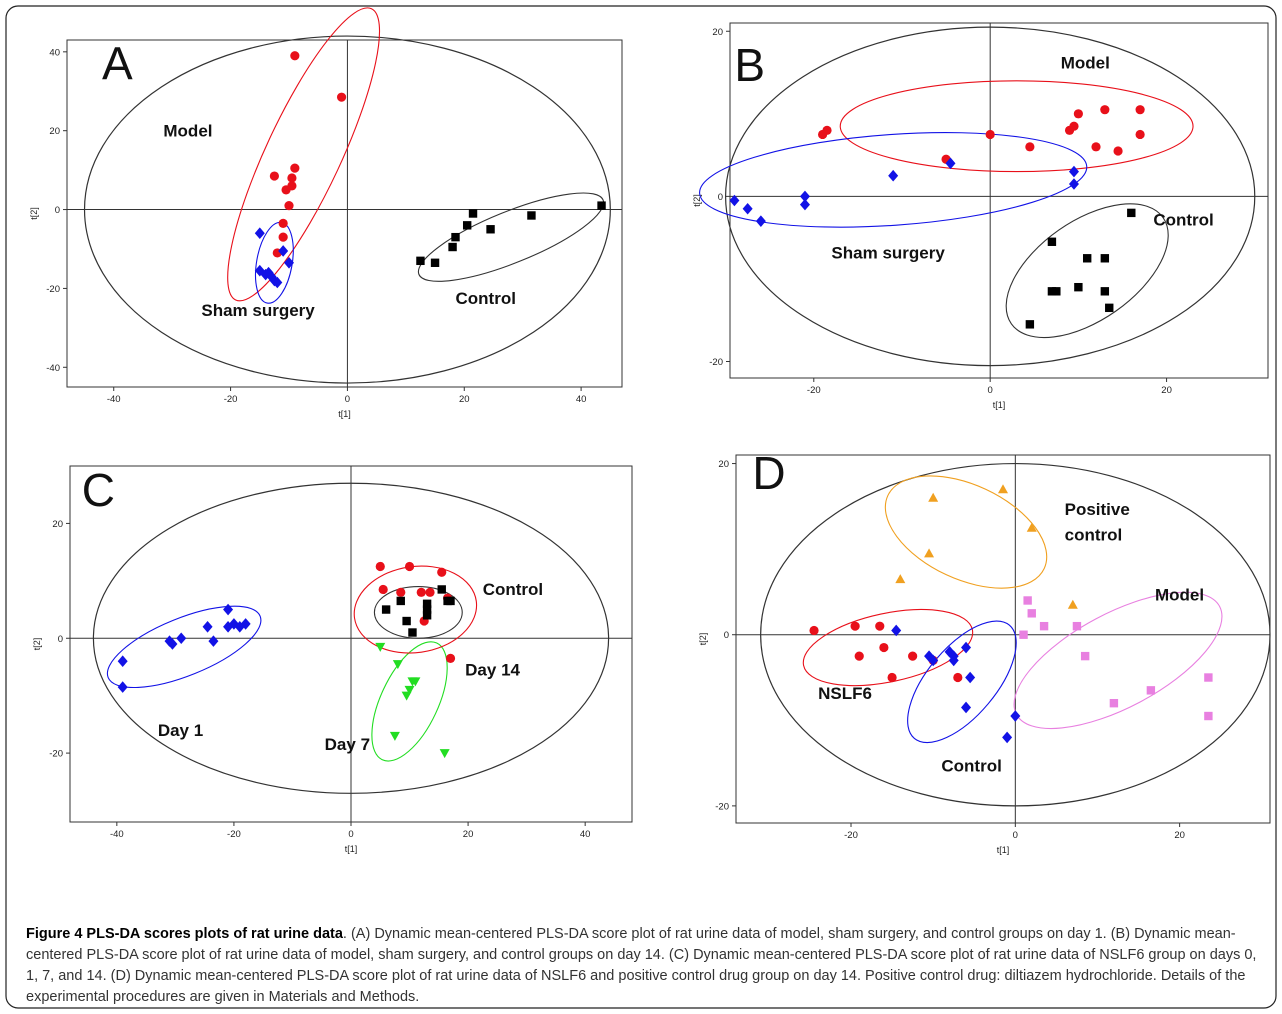 Image resolution: width=1282 pixels, height=1014 pixels. Describe the element at coordinates (888, 252) in the screenshot. I see `group-label-sham-surgery-b: Sham surgery` at that location.